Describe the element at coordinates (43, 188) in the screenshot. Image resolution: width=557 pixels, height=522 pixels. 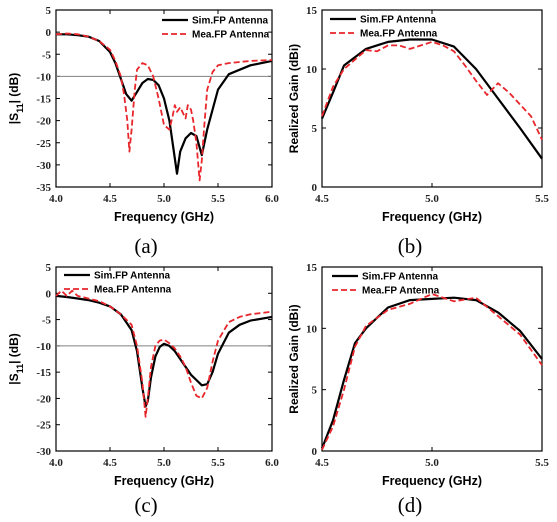
I see `y-tick-label: -35` at that location.